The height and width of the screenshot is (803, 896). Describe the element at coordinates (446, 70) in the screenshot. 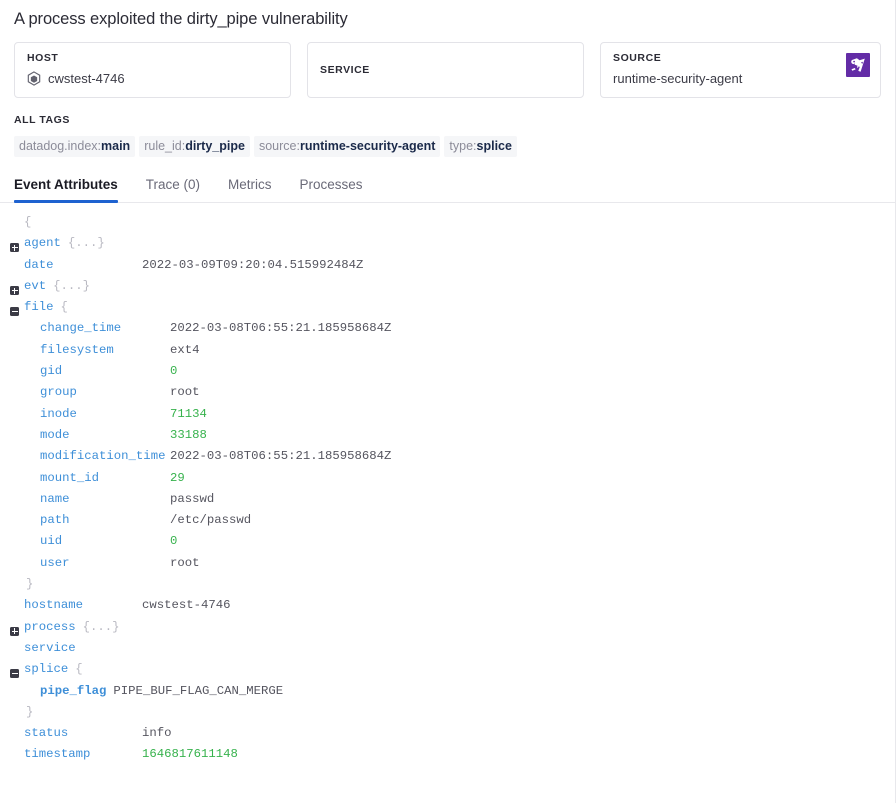

I see `service-card: SERVICE` at that location.